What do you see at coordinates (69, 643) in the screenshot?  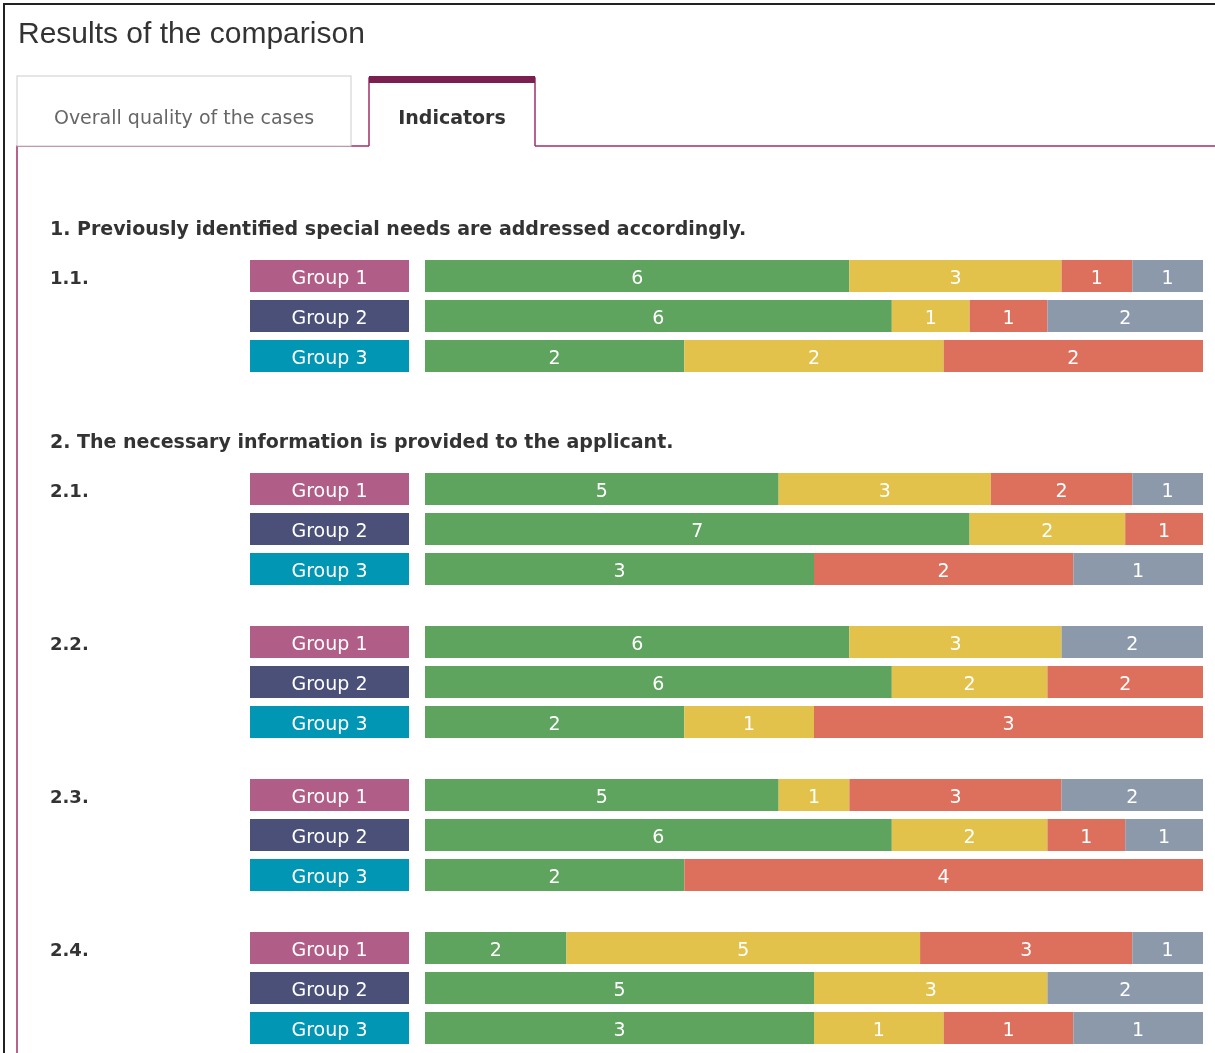 I see `y-axis-title: 2.2.` at bounding box center [69, 643].